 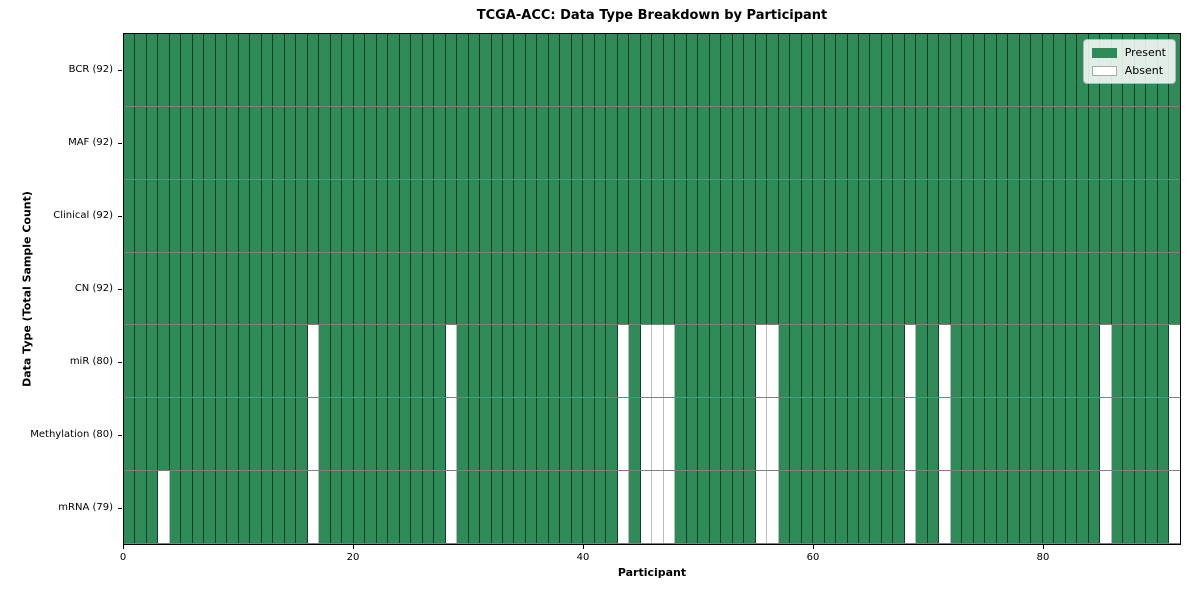 I want to click on legend-item-present: Present, so click(x=1128, y=52).